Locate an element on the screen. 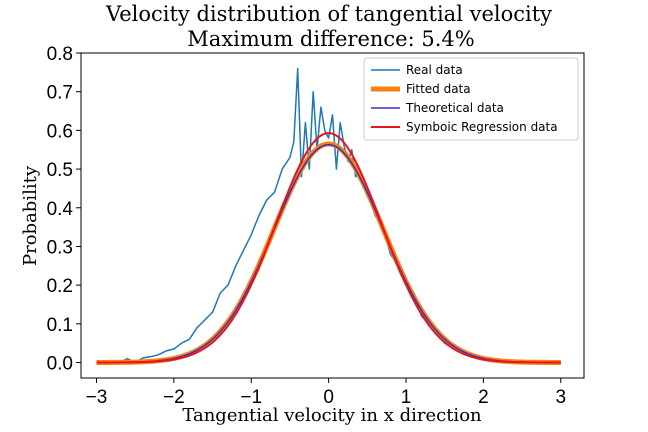  legend-label: Symboic Regression data is located at coordinates (482, 127).